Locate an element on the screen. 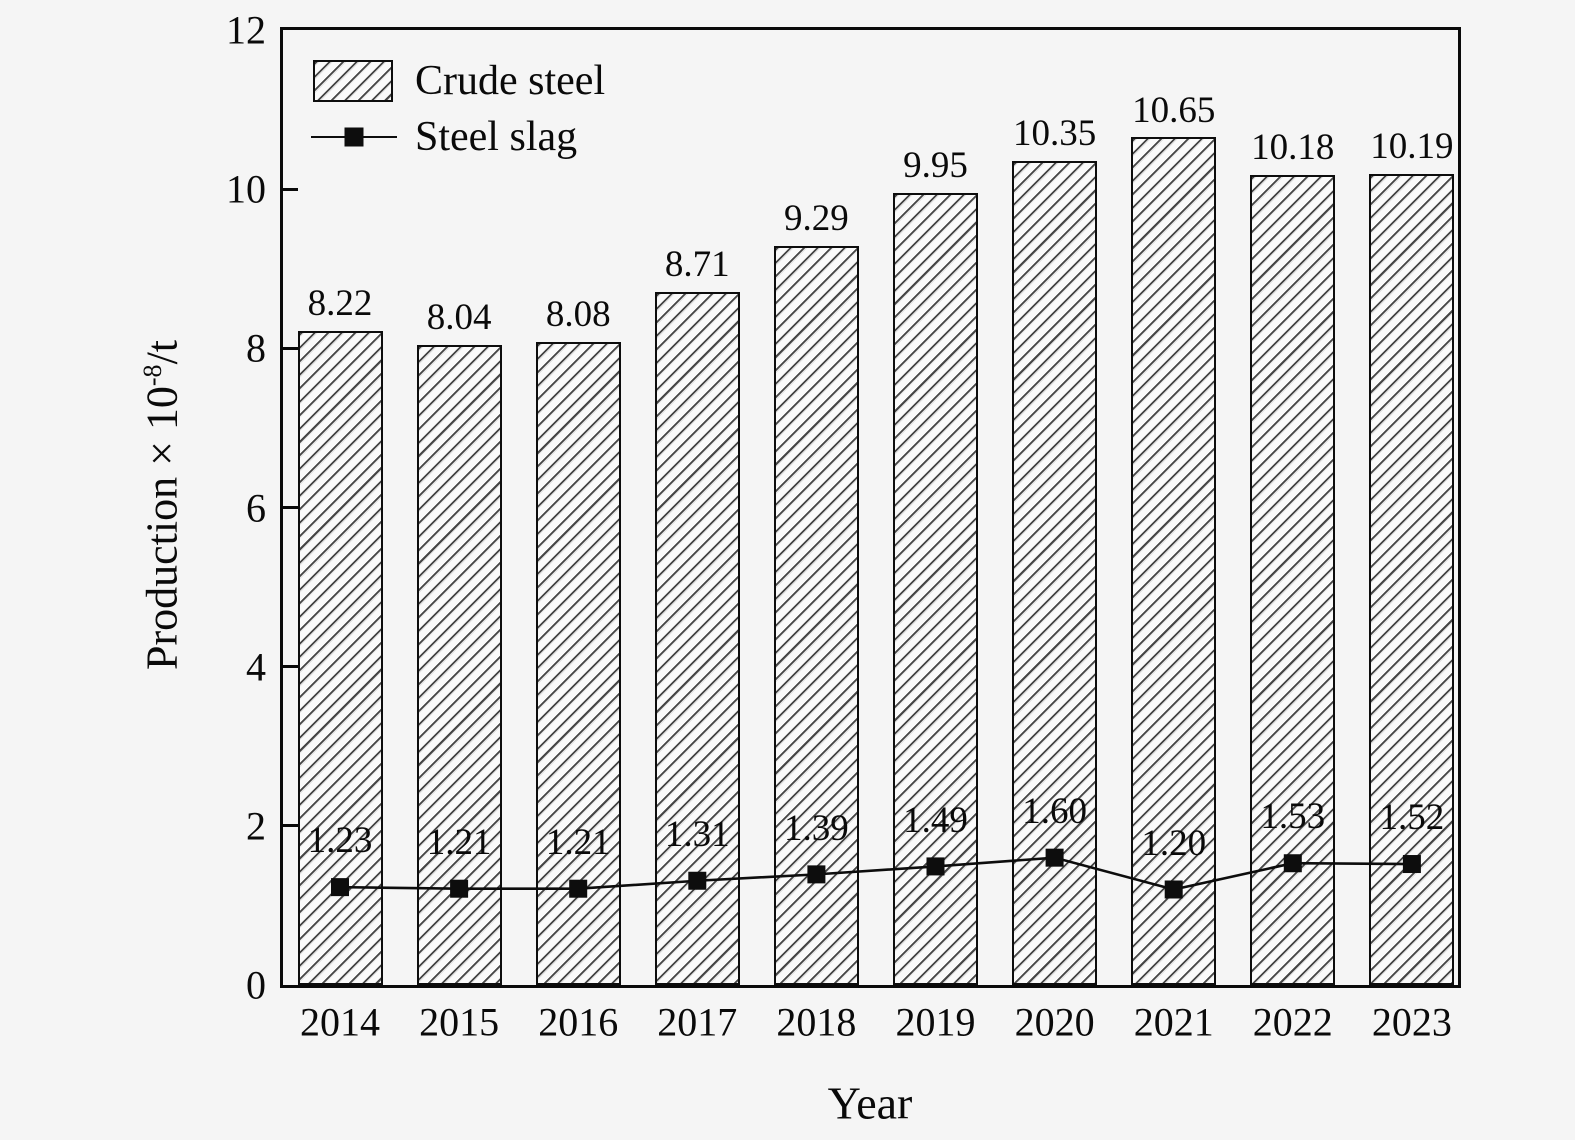  x-tick-label: 2017 is located at coordinates (697, 1022).